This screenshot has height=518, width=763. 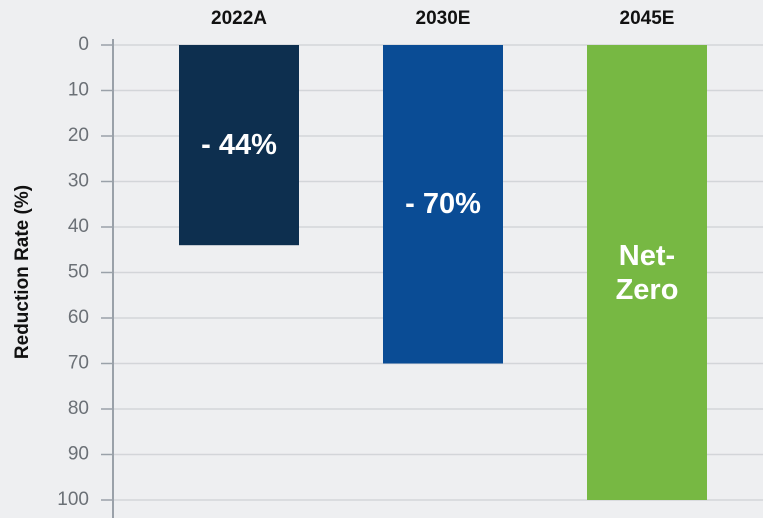 I want to click on x-tick-label: 2022A, so click(x=239, y=18).